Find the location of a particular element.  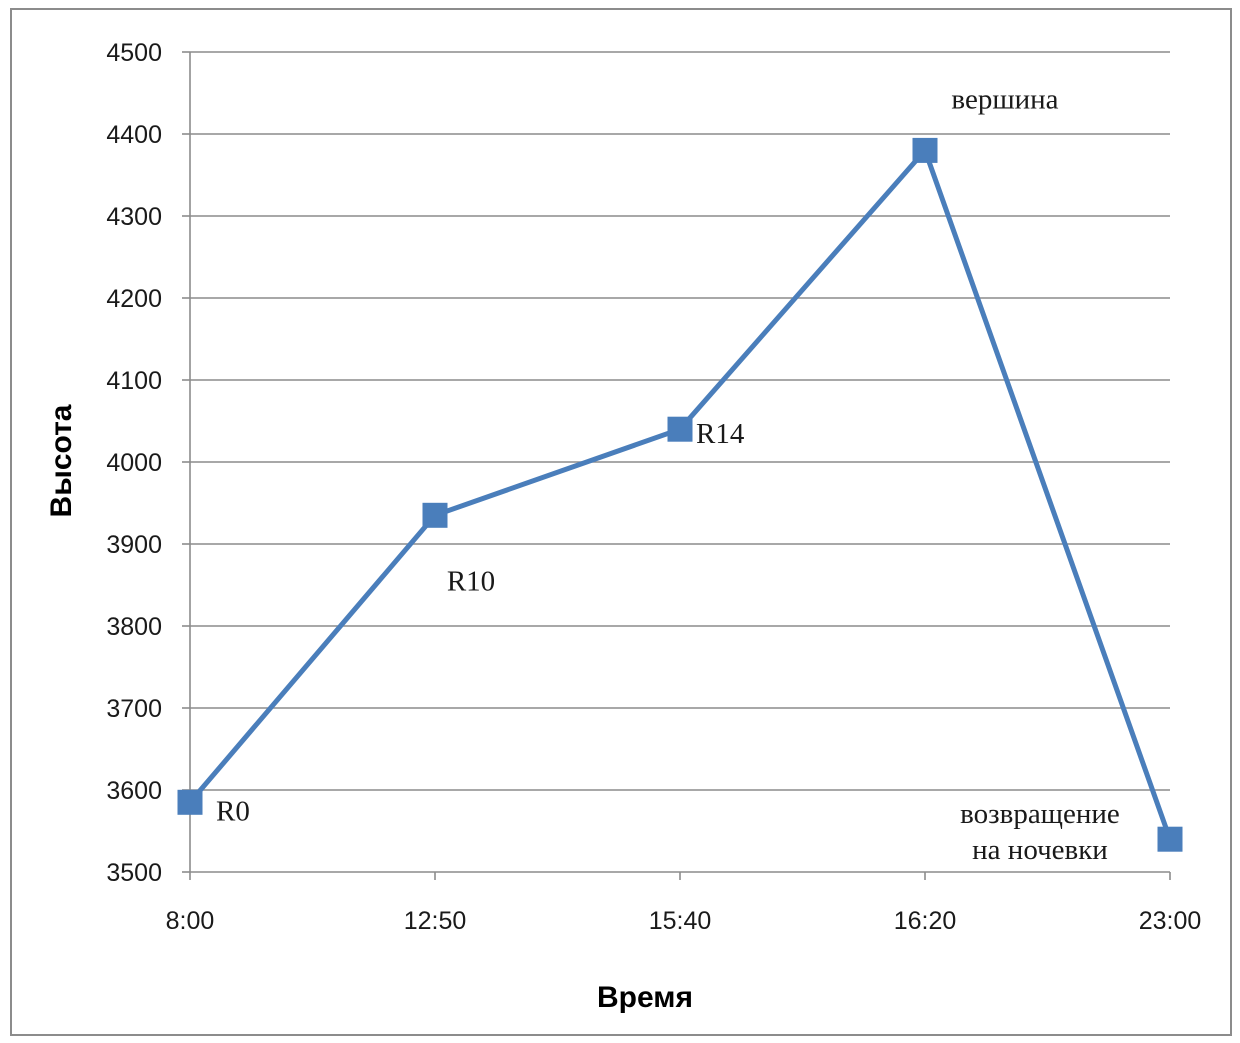

x-tick-label: 15:40 is located at coordinates (680, 921).